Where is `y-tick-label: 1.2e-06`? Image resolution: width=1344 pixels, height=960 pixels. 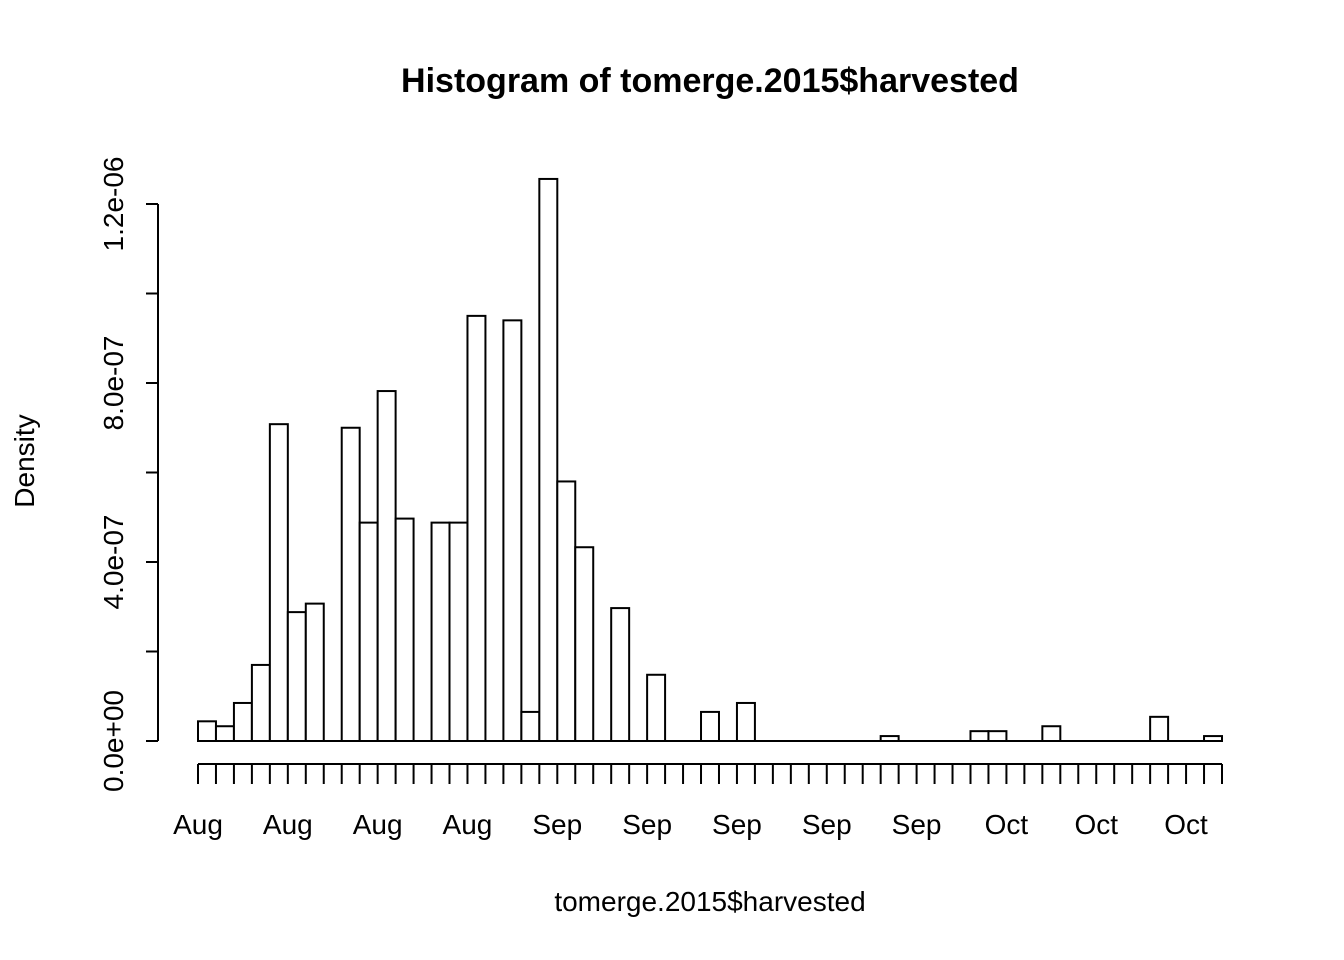
y-tick-label: 1.2e-06 is located at coordinates (113, 204).